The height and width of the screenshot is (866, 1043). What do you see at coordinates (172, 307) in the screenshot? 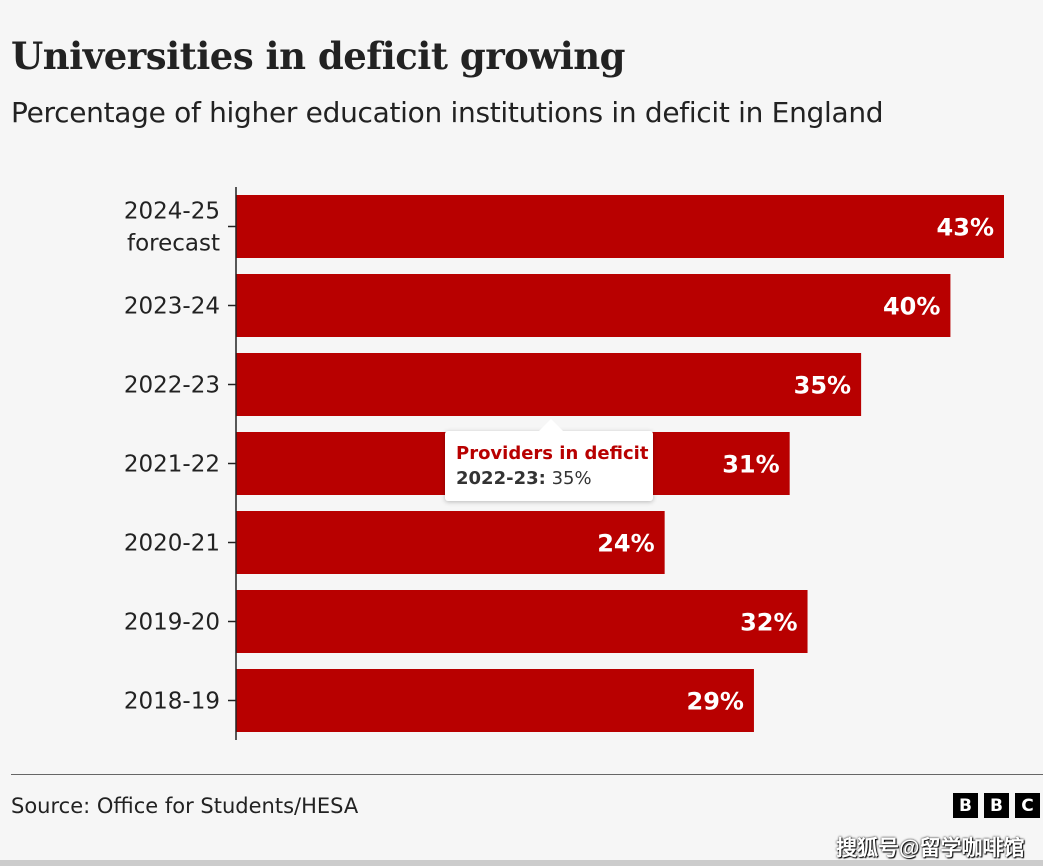
I see `category-label: 2023-24` at bounding box center [172, 307].